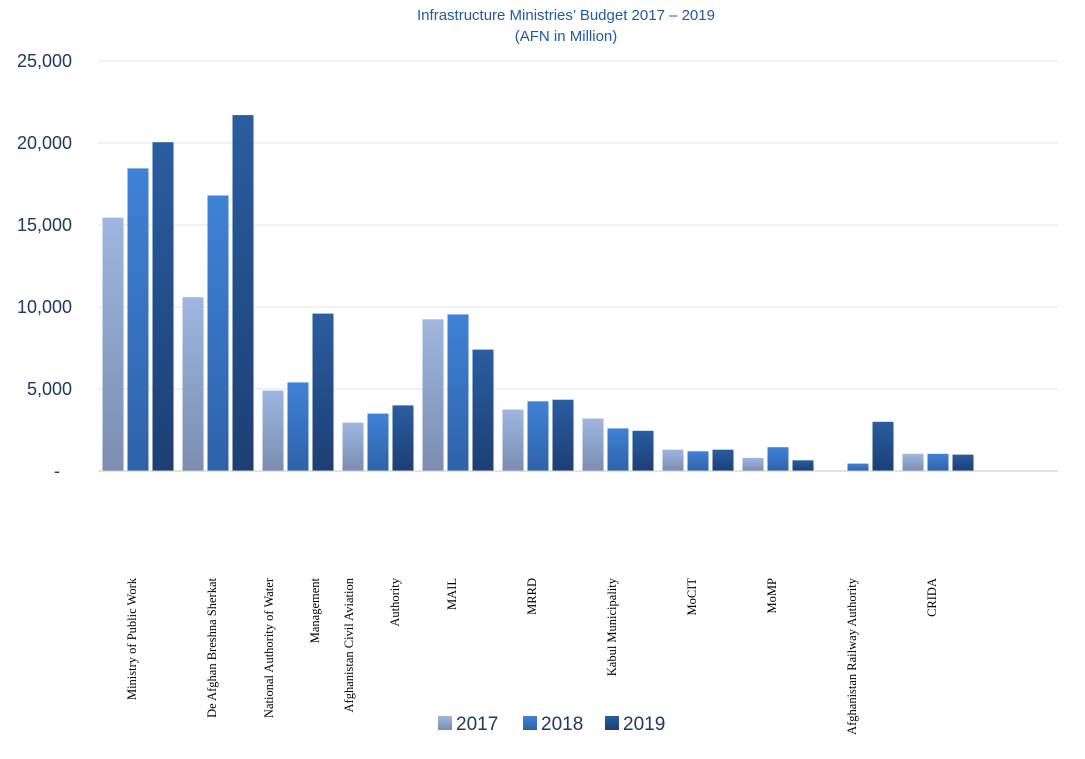 This screenshot has width=1085, height=759. I want to click on y-tick-label: 20,000, so click(44, 143).